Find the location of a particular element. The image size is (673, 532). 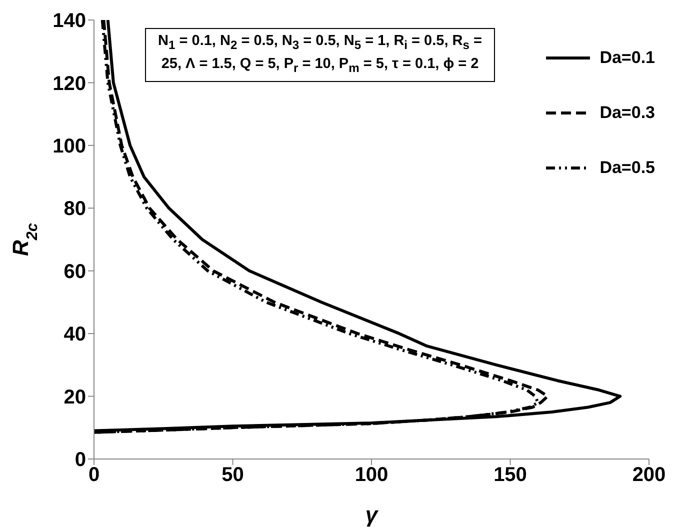

legend-label: Da=0.3 is located at coordinates (627, 112).